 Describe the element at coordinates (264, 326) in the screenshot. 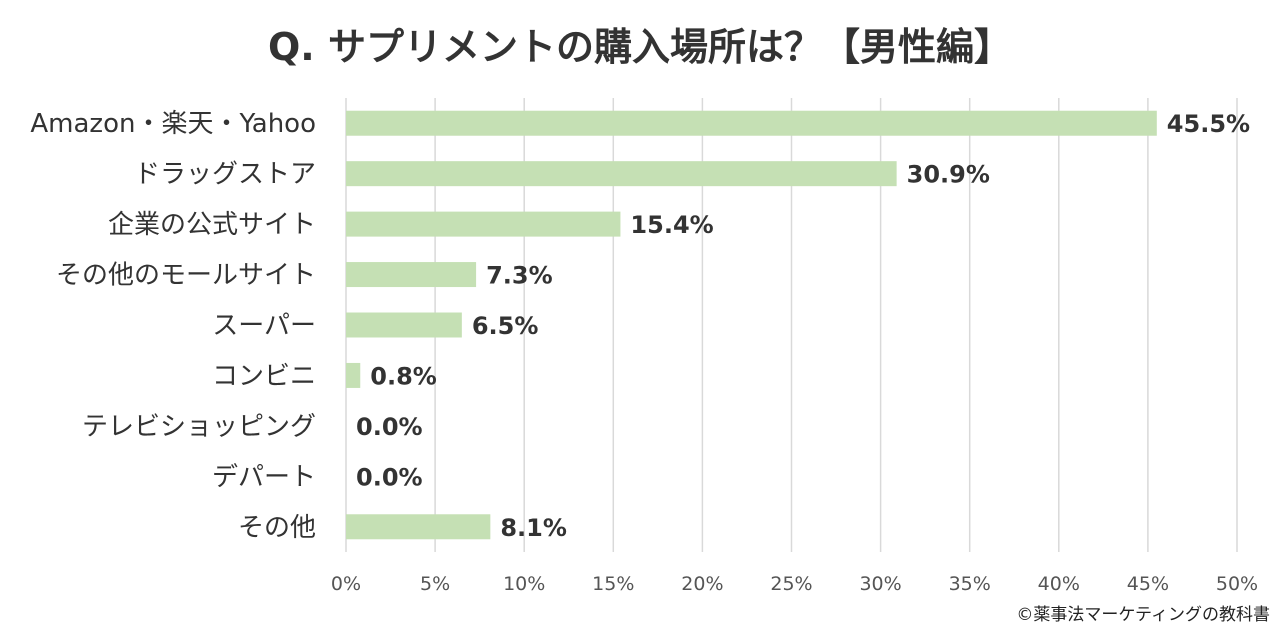

I see `category-label: スーパー` at that location.